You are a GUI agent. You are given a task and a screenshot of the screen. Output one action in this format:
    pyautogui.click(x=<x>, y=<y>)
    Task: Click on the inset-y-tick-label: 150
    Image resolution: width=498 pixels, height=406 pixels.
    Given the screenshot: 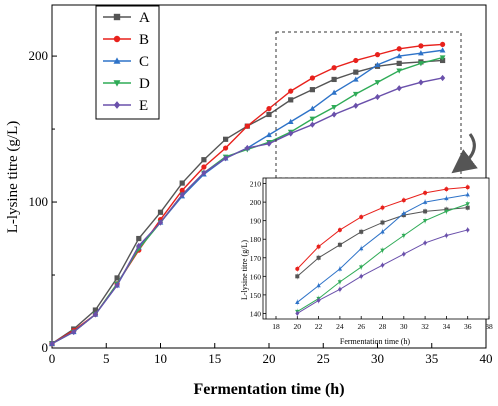 What is the action you would take?
    pyautogui.click(x=256, y=295)
    